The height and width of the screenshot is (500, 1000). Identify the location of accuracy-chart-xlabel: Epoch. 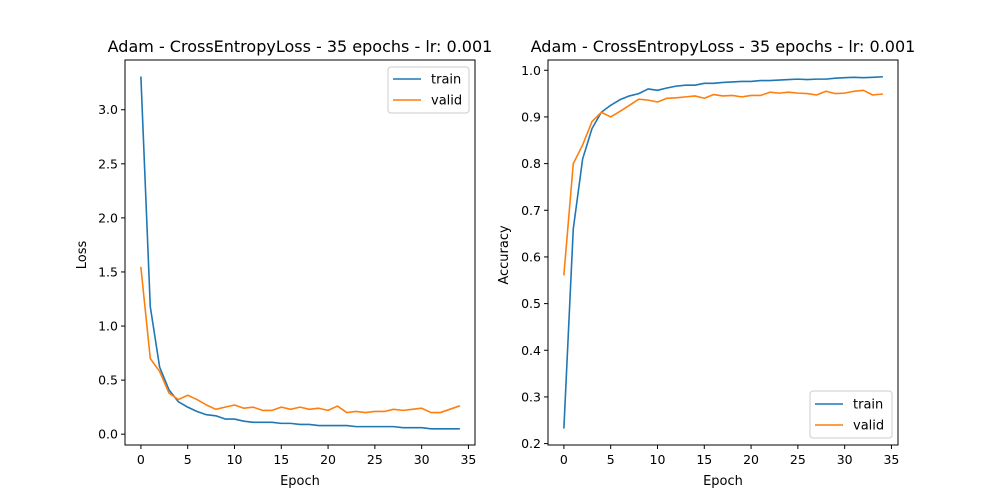
(723, 481).